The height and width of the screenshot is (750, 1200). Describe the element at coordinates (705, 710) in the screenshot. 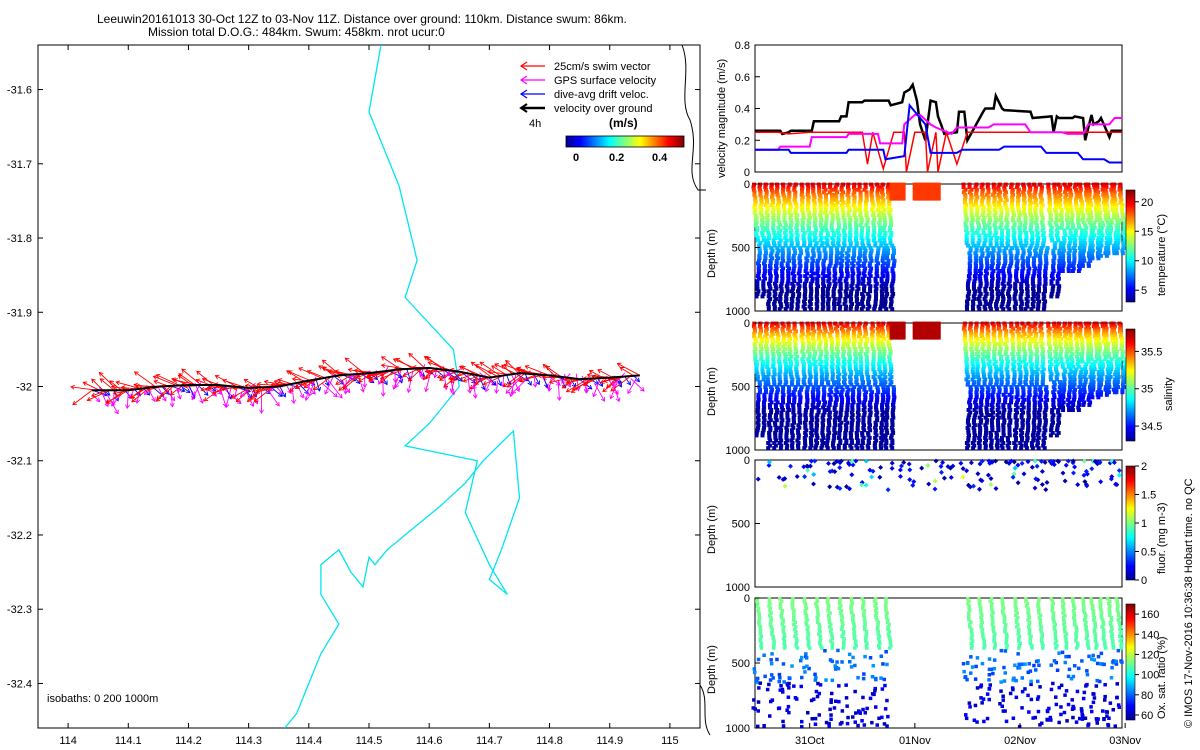

I see `isobath-continuation-lower` at that location.